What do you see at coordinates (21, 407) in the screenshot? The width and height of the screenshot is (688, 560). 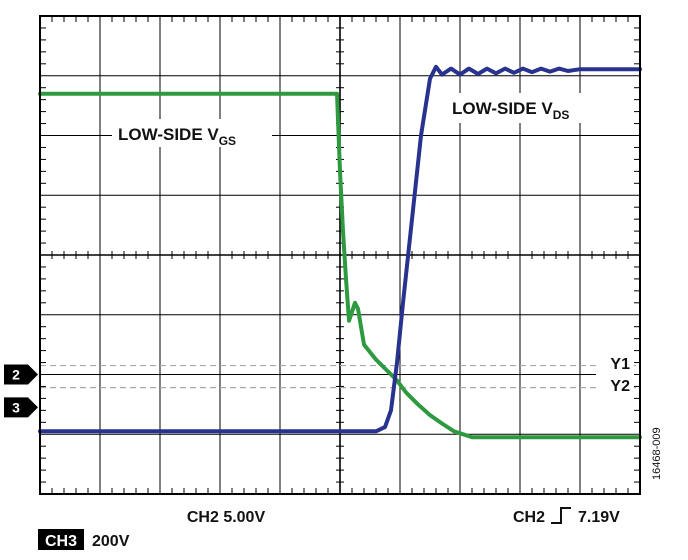 I see `channel-3-marker: 3` at bounding box center [21, 407].